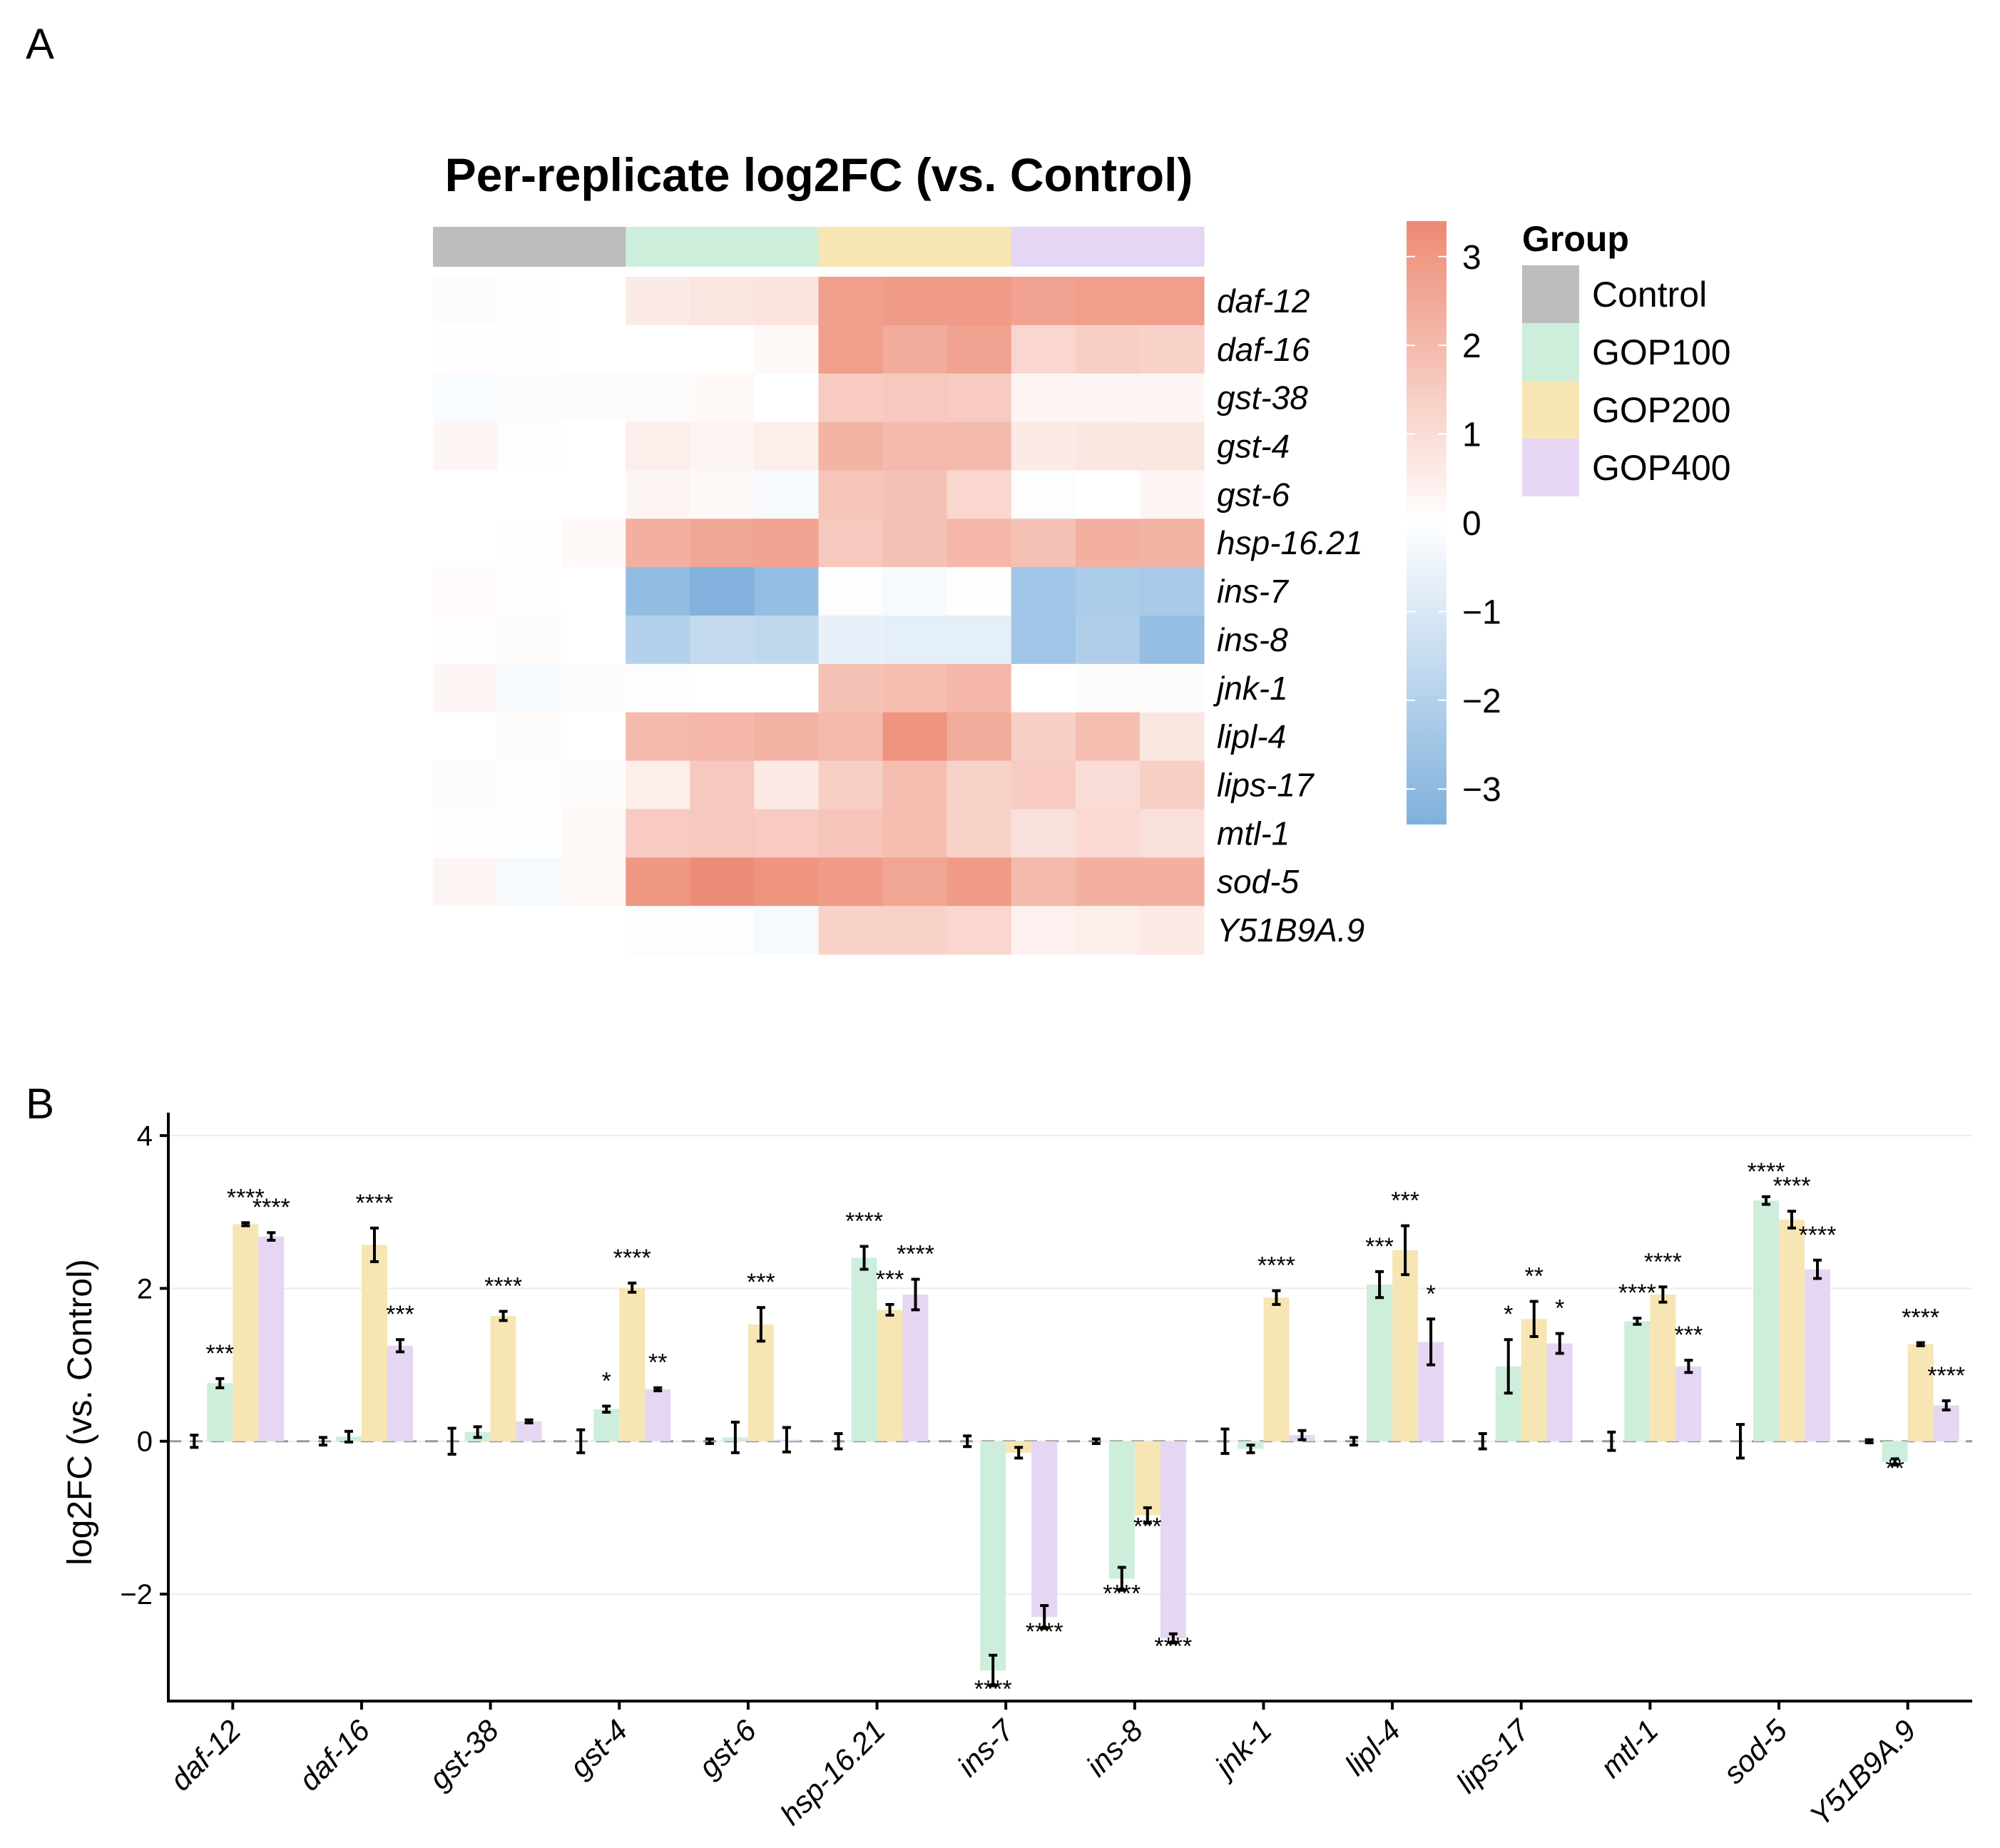 The height and width of the screenshot is (1848, 2000). Describe the element at coordinates (205, 1755) in the screenshot. I see `x-tick-label-daf-12: daf-12` at that location.